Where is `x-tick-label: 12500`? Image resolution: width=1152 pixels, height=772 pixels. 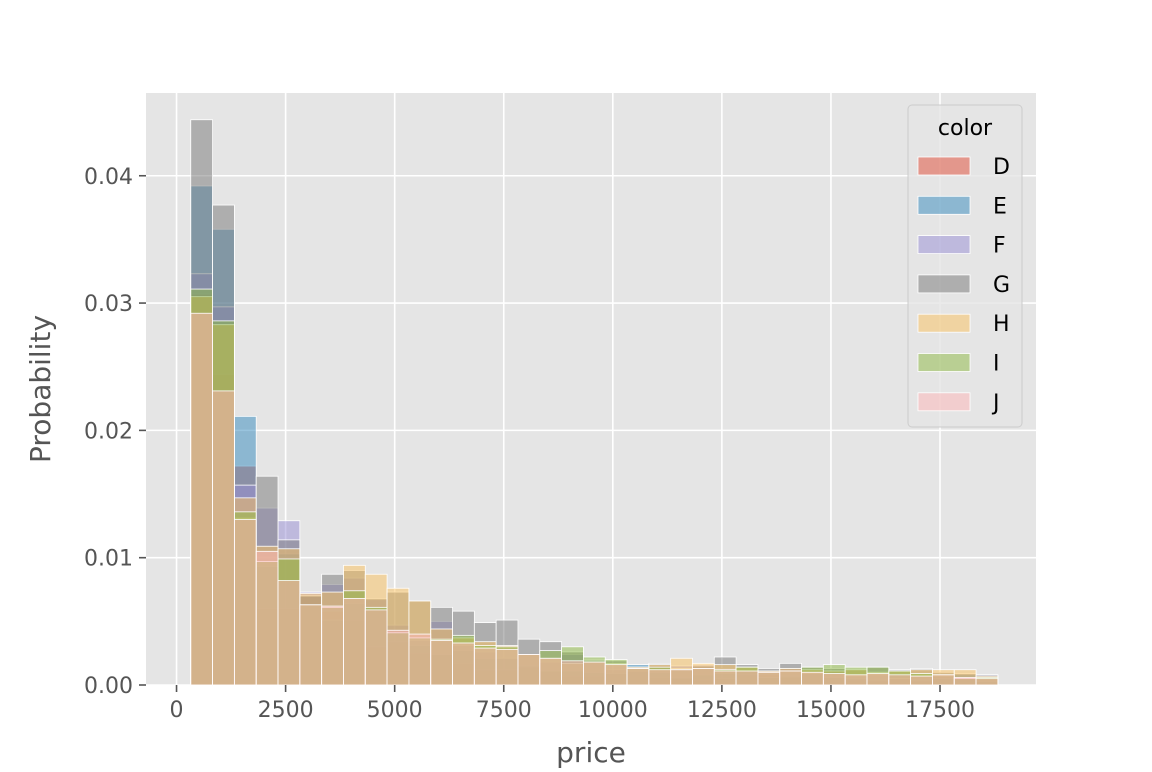 x-tick-label: 12500 is located at coordinates (722, 710).